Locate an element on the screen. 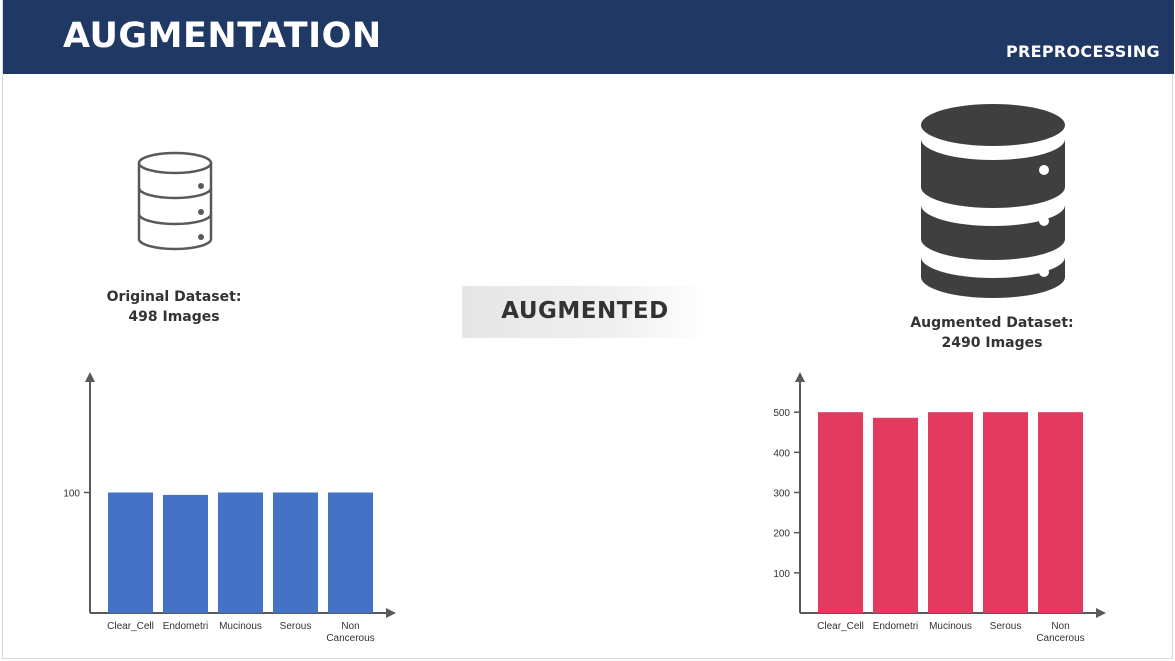  database-solid-icon is located at coordinates (993, 201).